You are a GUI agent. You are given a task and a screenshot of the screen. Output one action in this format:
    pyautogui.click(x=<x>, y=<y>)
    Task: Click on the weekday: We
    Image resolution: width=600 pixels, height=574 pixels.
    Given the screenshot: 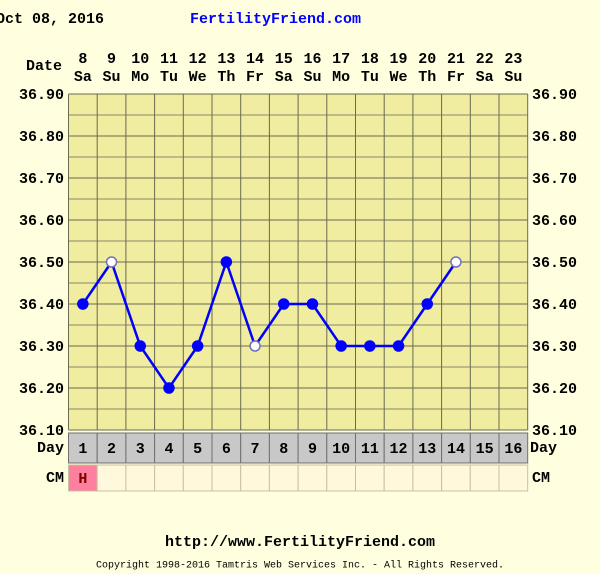 What is the action you would take?
    pyautogui.click(x=198, y=77)
    